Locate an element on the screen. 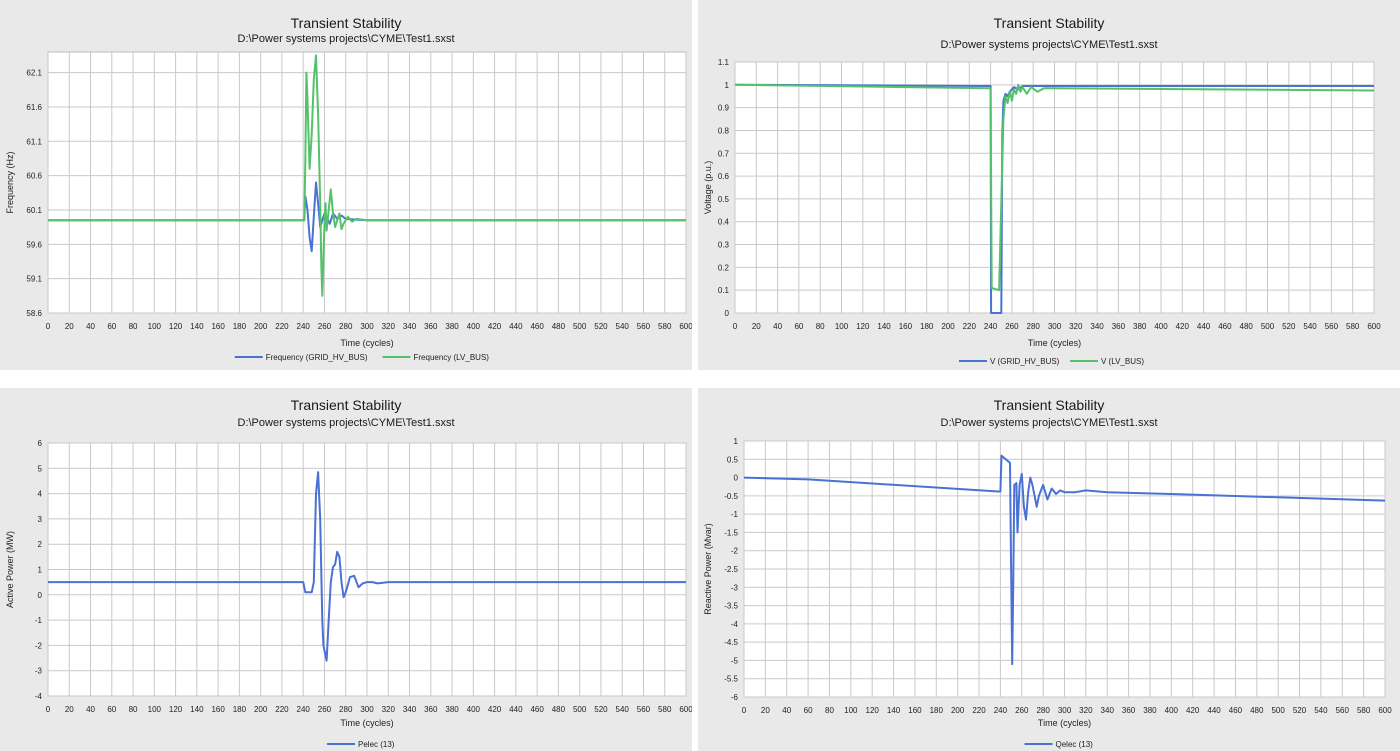 The image size is (1400, 751). x-tick-label: 240 is located at coordinates (304, 709).